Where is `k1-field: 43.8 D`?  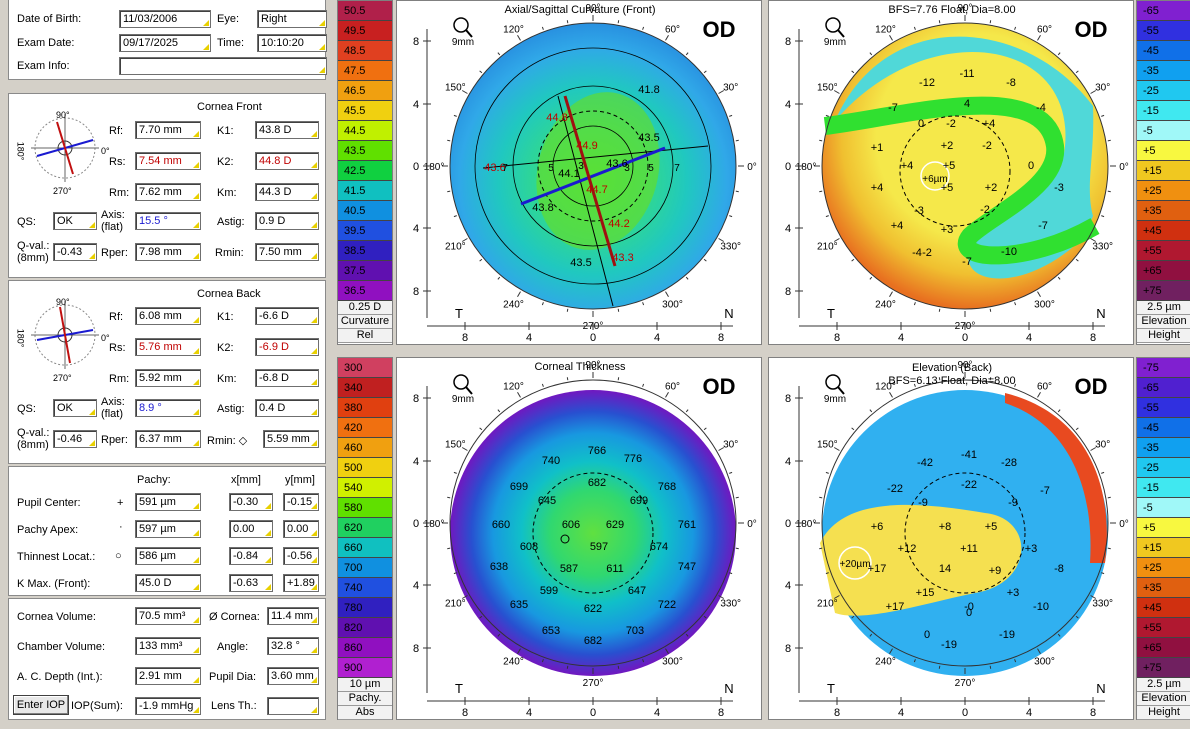
k1-field: 43.8 D is located at coordinates (287, 130).